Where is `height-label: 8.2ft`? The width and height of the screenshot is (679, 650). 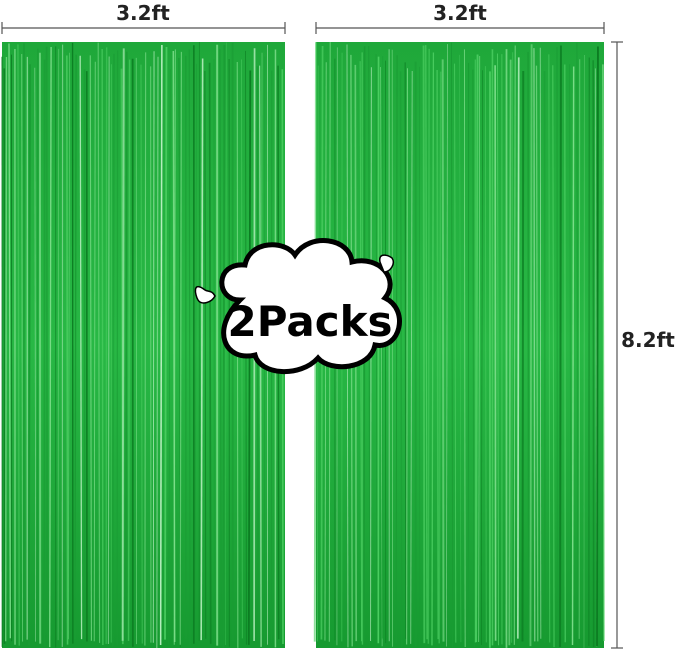 height-label: 8.2ft is located at coordinates (648, 340).